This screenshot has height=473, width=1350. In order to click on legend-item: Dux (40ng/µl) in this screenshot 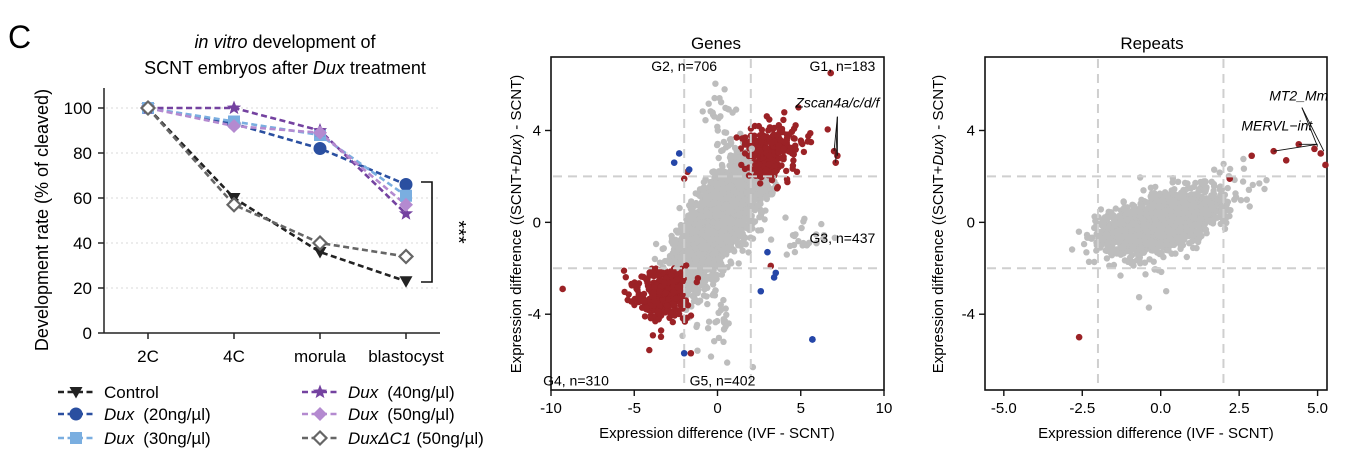, I will do `click(378, 392)`.